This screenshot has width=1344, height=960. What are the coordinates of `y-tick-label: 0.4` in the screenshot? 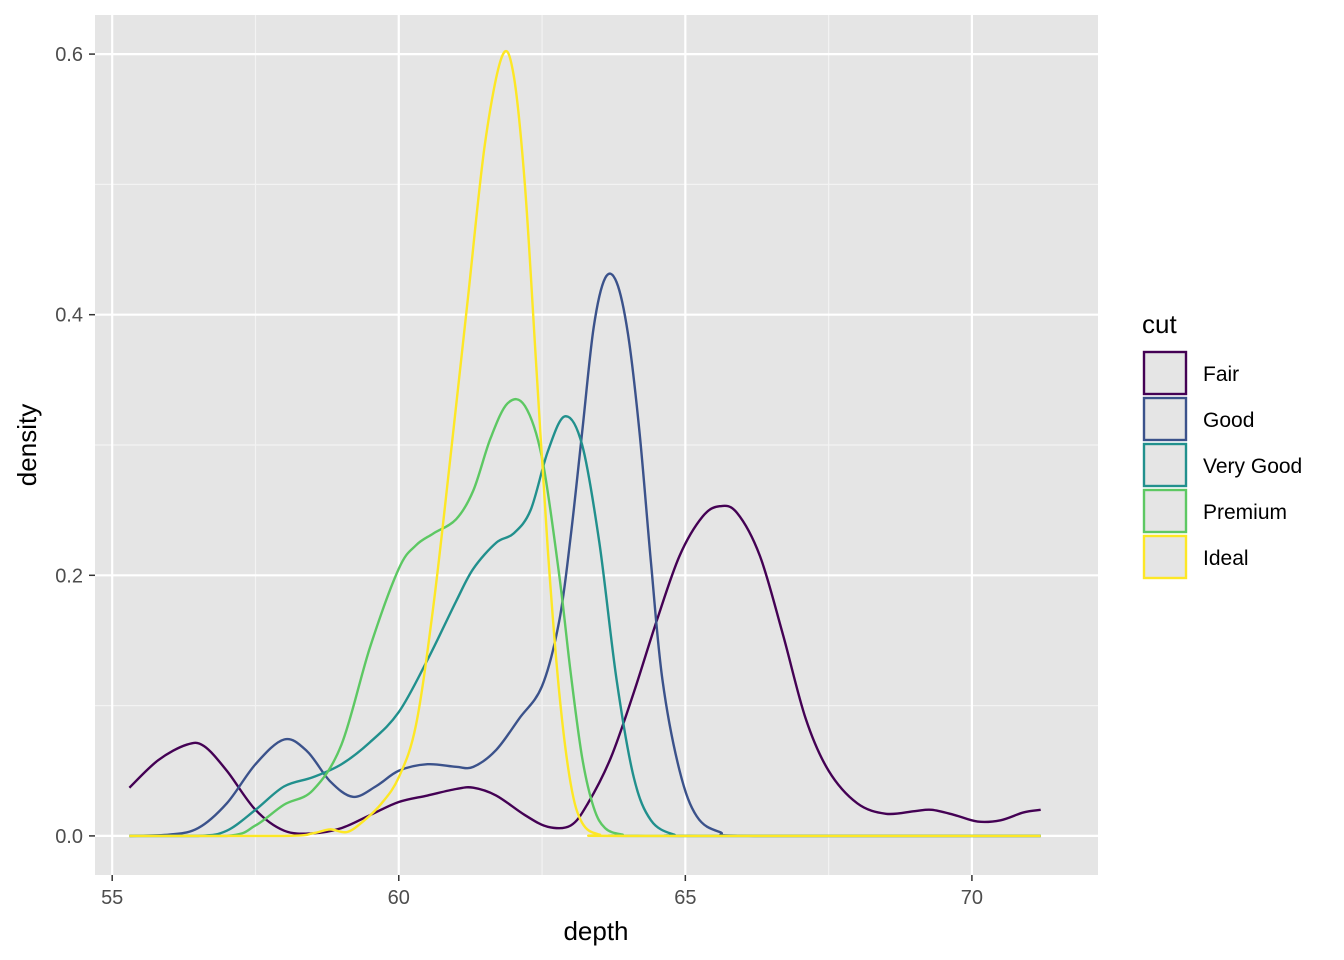 It's located at (69, 316).